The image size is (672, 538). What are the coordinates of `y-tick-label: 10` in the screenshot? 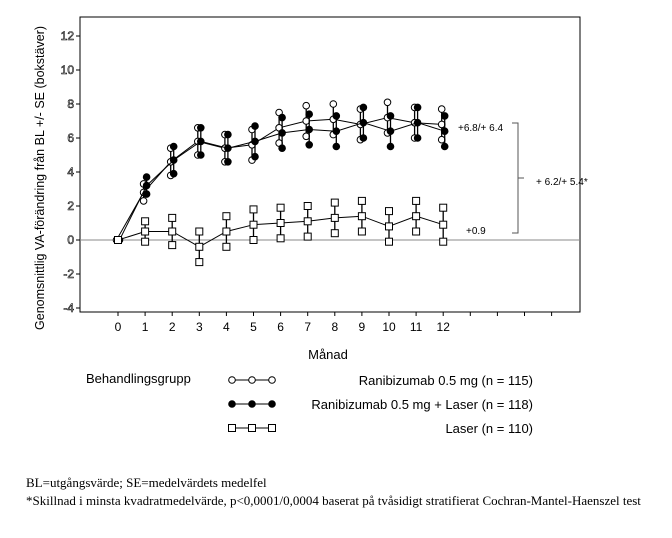 It's located at (68, 70).